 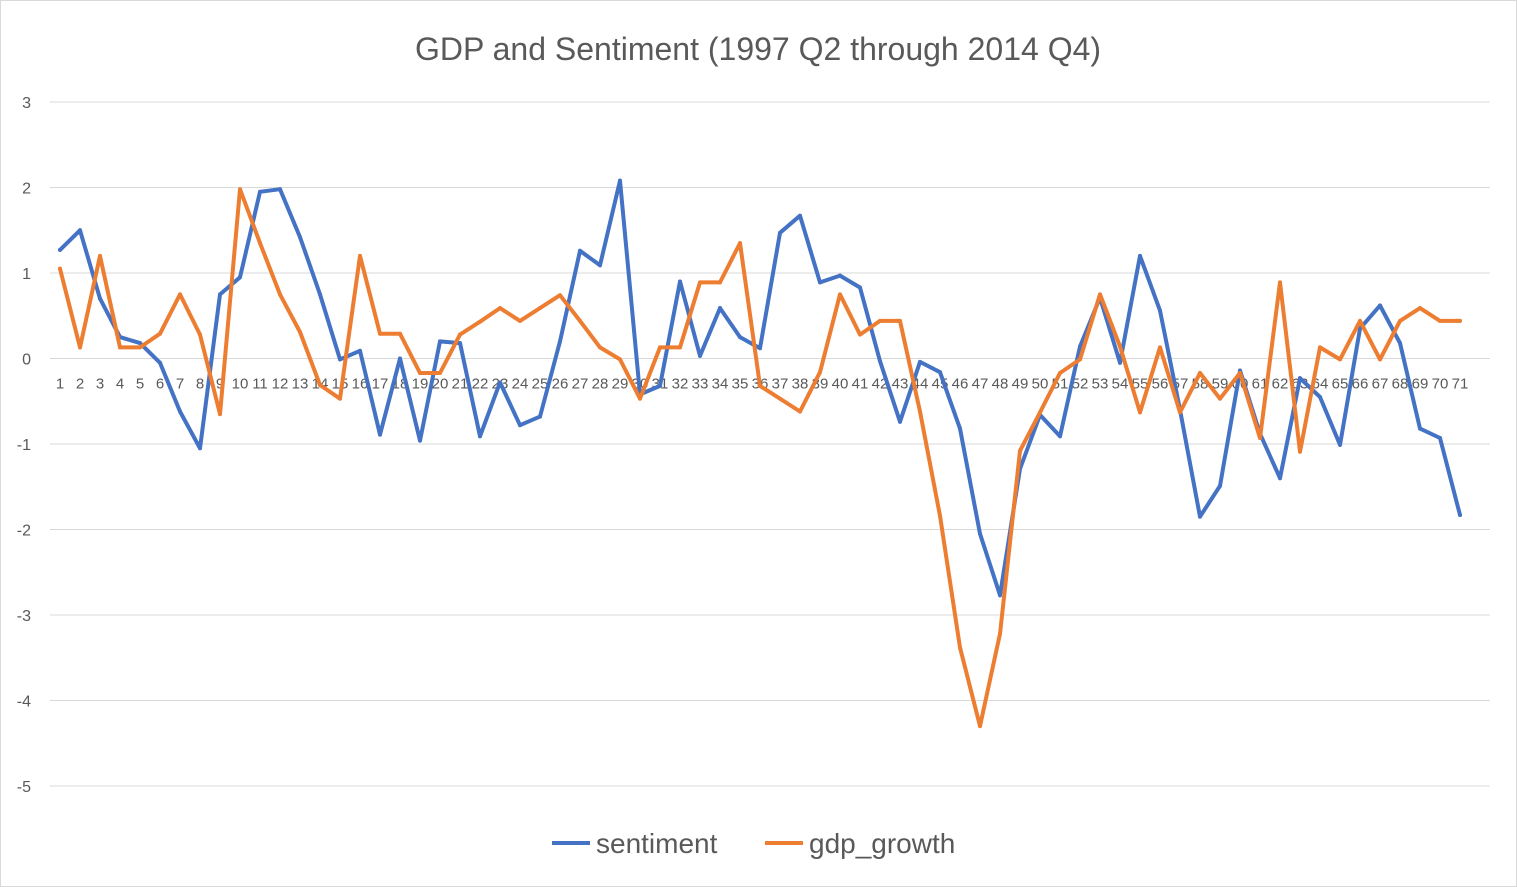 I want to click on x-tick-label: 70, so click(x=1440, y=384).